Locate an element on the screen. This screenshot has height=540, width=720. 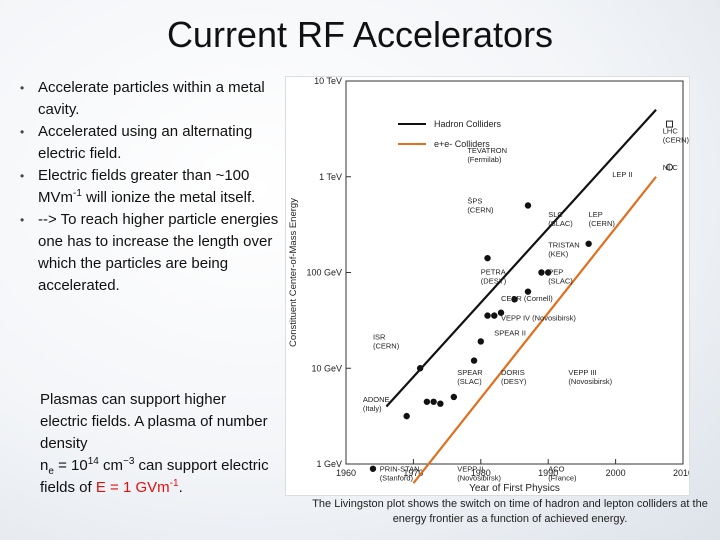
point-label: NLC is located at coordinates (671, 167).